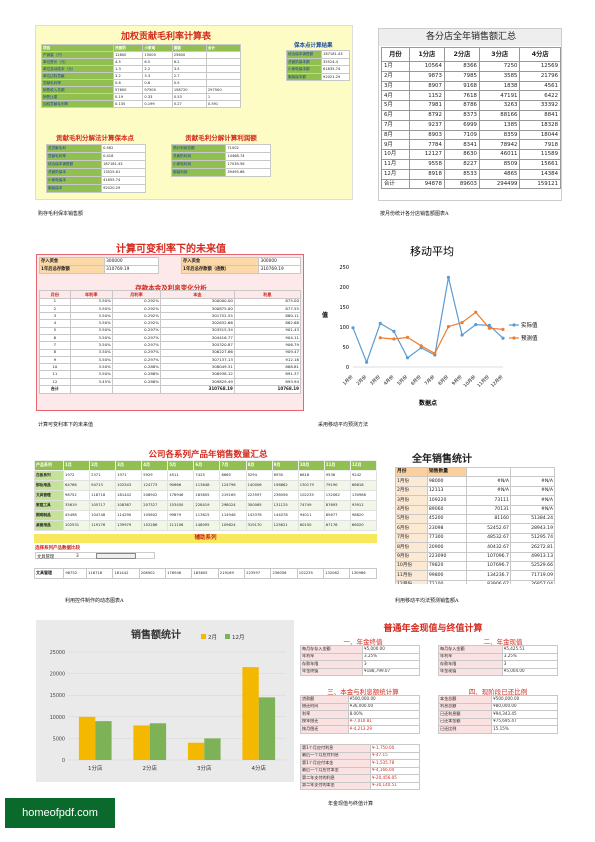 This screenshot has width=595, height=842. Describe the element at coordinates (395, 66) in the screenshot. I see `table-cell: 1月` at that location.